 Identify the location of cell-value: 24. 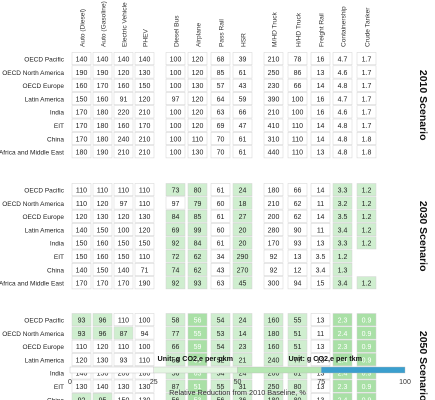
(243, 374).